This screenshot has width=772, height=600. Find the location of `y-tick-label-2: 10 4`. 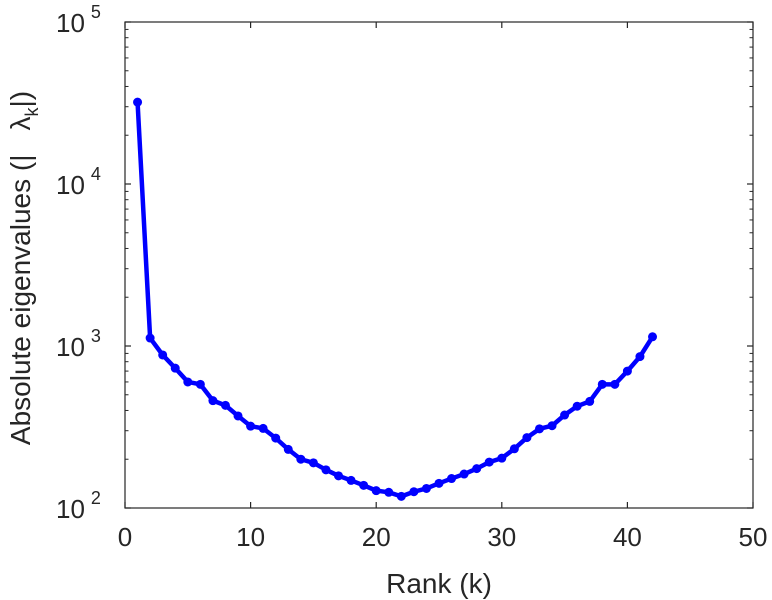

y-tick-label-2: 10 4 is located at coordinates (78, 182).